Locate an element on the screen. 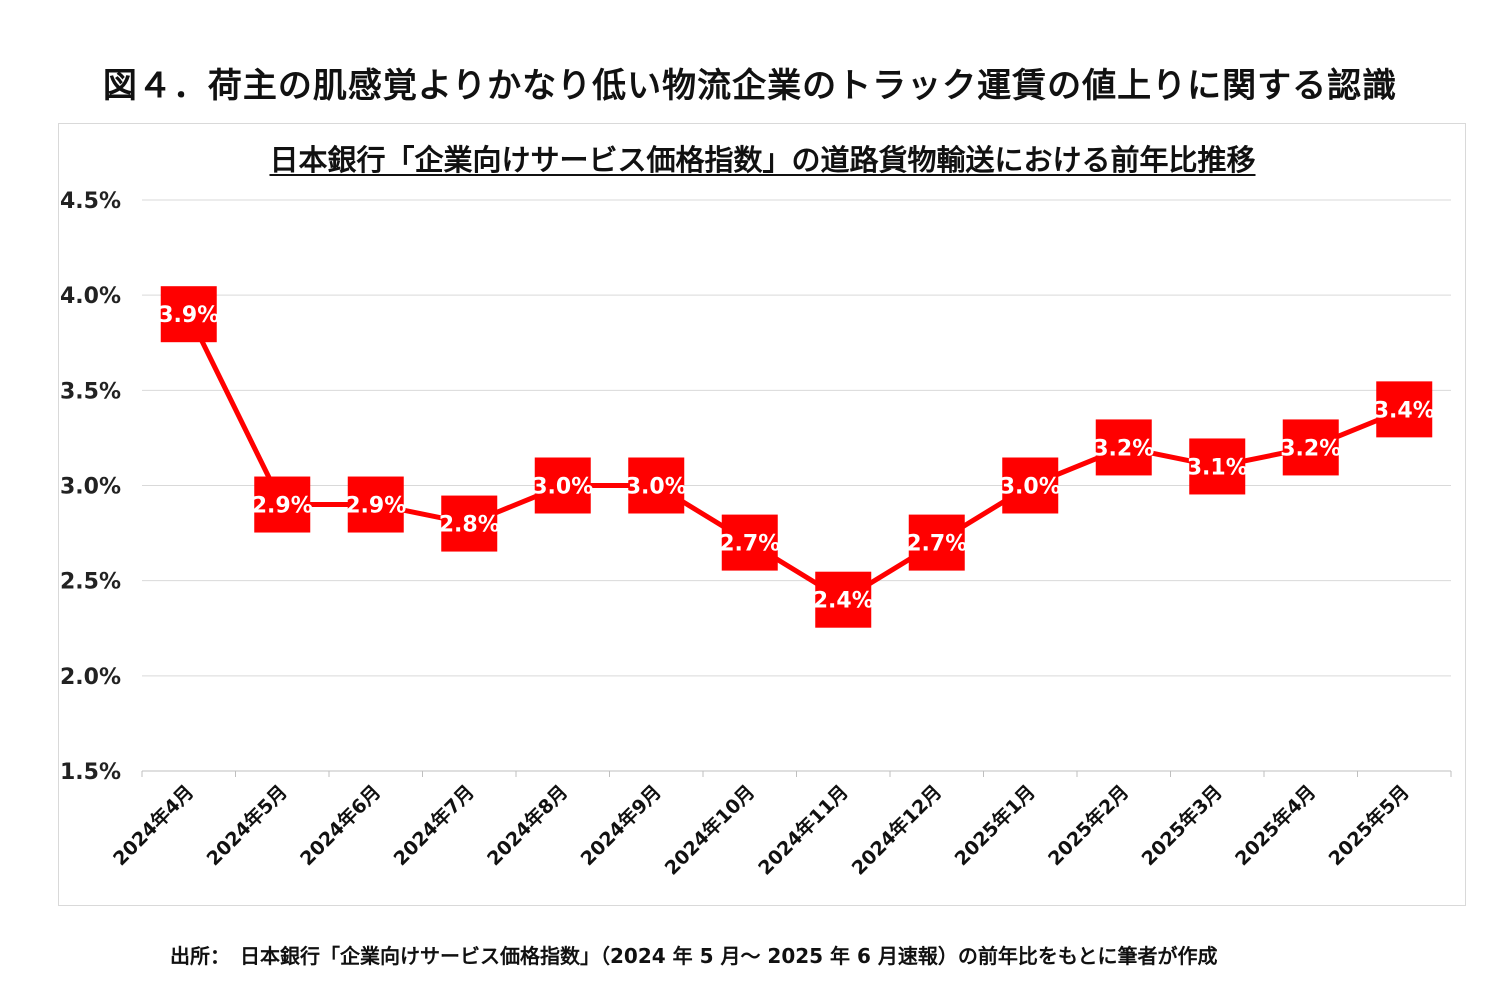 This screenshot has height=1000, width=1500. x-tick-label: 2024年5月 is located at coordinates (247, 825).